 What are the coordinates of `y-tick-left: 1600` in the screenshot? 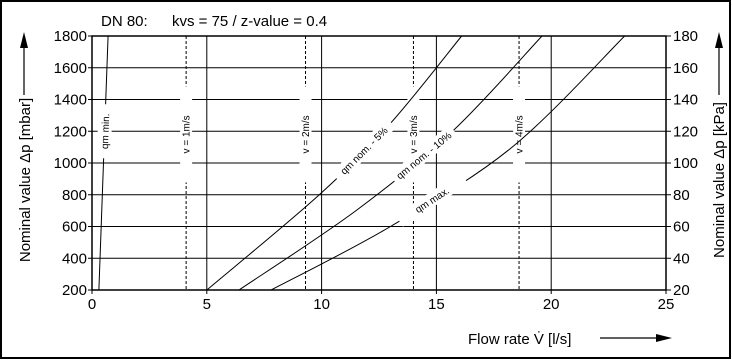 It's located at (70, 68).